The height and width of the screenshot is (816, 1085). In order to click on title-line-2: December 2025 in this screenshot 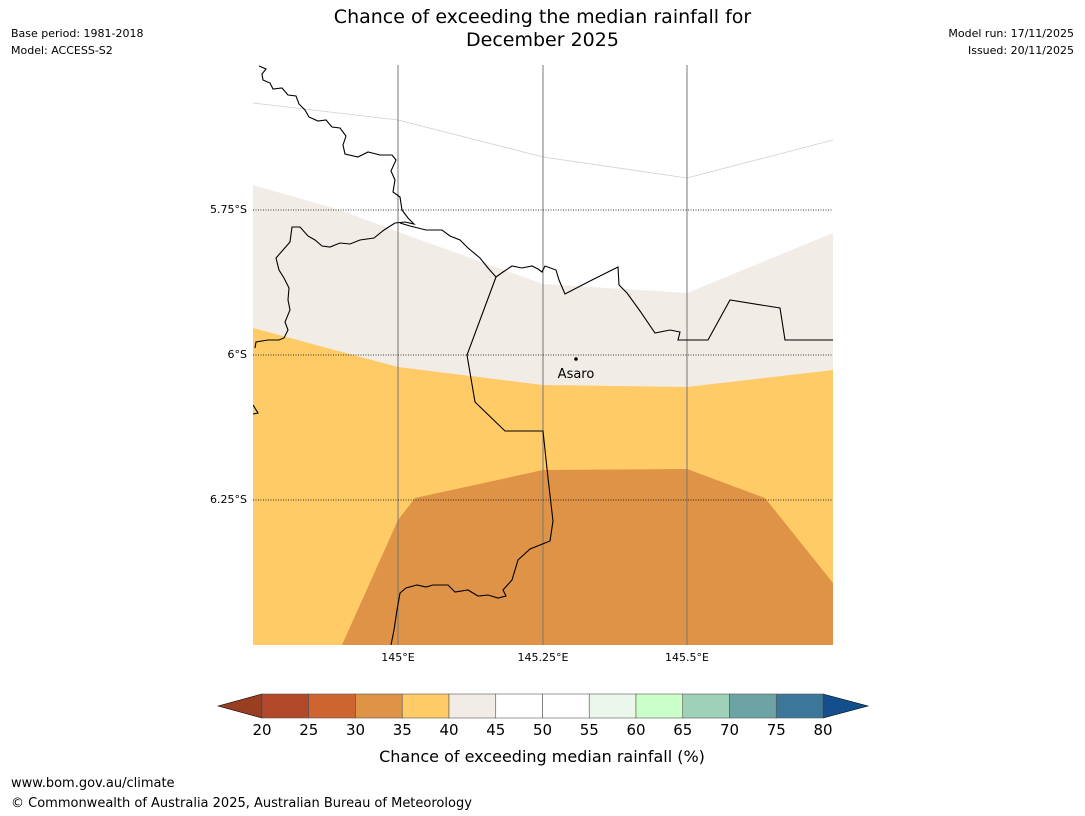, I will do `click(542, 40)`.